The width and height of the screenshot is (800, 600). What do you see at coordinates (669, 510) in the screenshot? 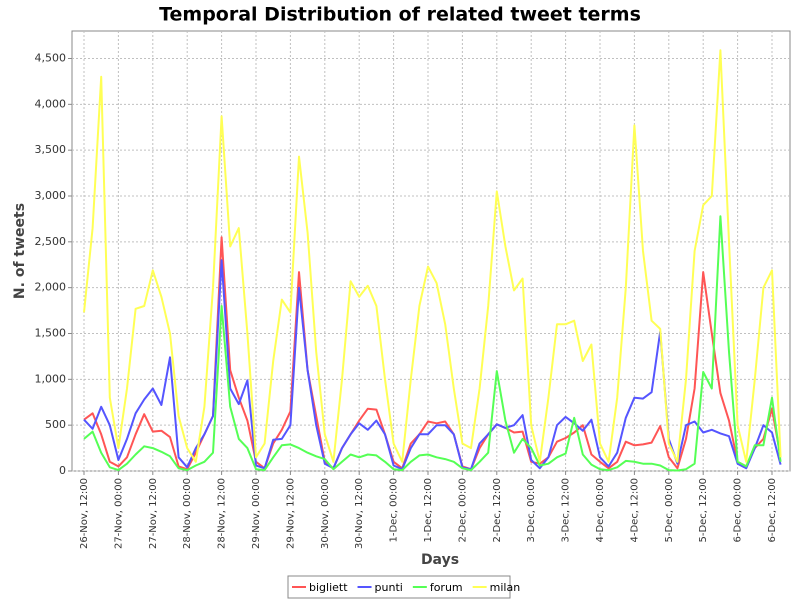
I see `x-tick-label: 5-Dec, 00:00` at bounding box center [669, 510].